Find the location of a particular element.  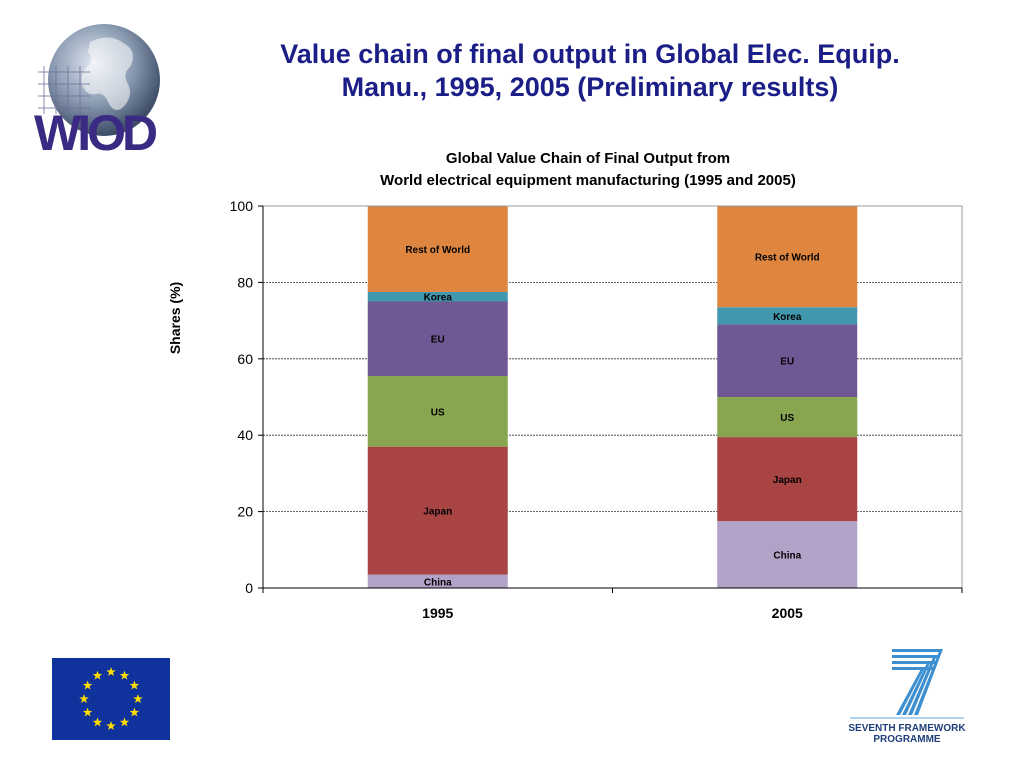

y-tick-label: 20 is located at coordinates (245, 512).